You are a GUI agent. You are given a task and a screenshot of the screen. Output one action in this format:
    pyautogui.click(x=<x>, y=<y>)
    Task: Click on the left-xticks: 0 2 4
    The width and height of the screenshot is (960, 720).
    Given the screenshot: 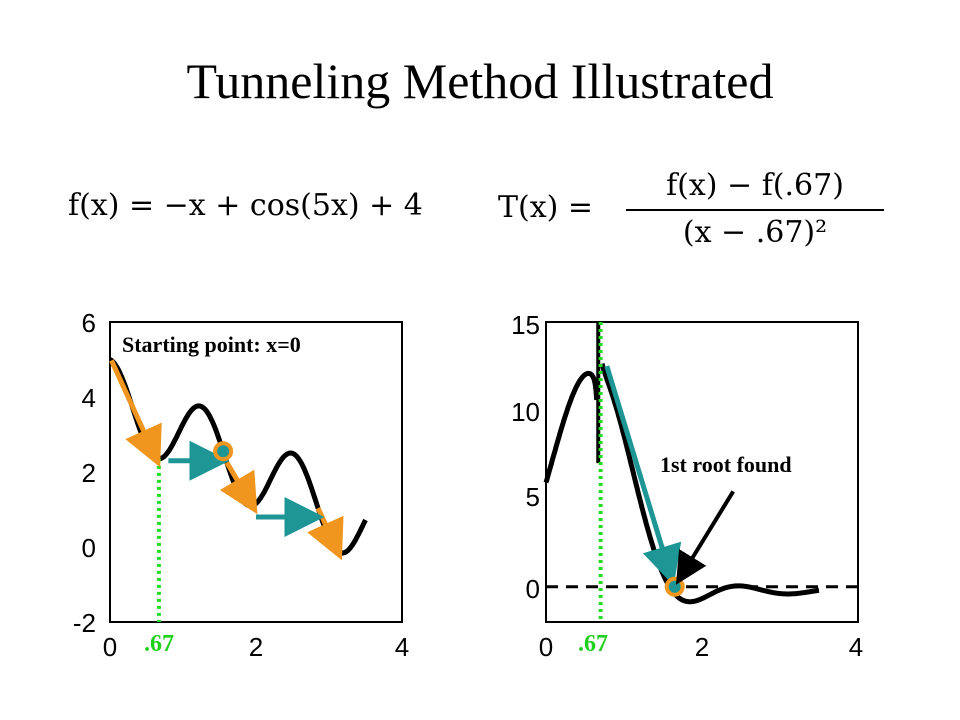 What is the action you would take?
    pyautogui.click(x=256, y=647)
    